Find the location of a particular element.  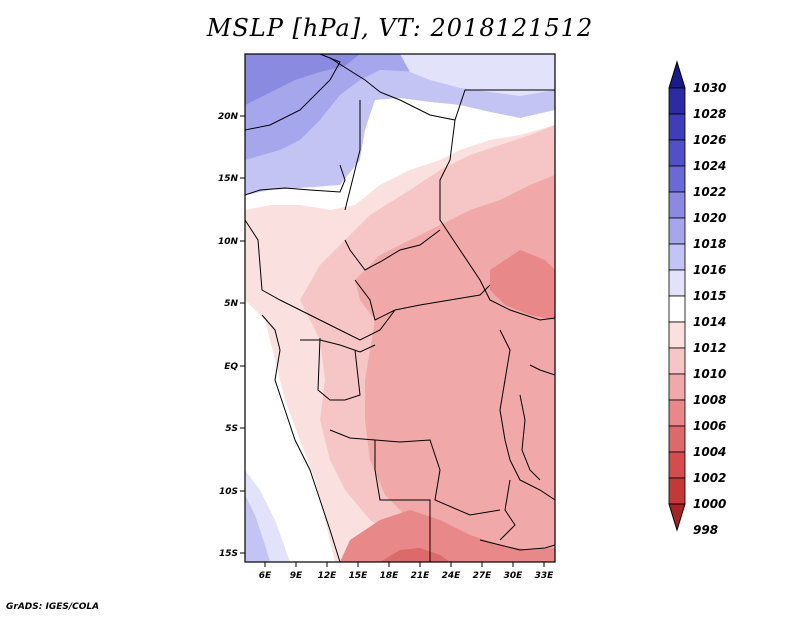

colorbar-label: 1008 is located at coordinates (709, 400).